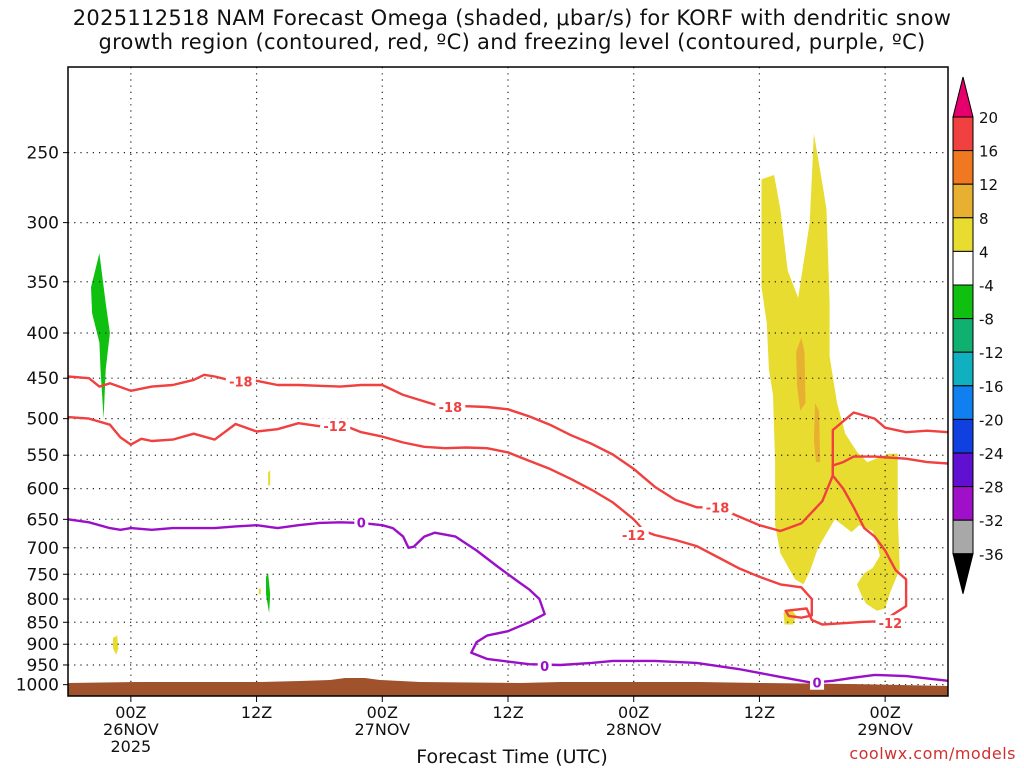 Image resolution: width=1024 pixels, height=768 pixels. I want to click on colorbar-label-2: 12, so click(988, 185).